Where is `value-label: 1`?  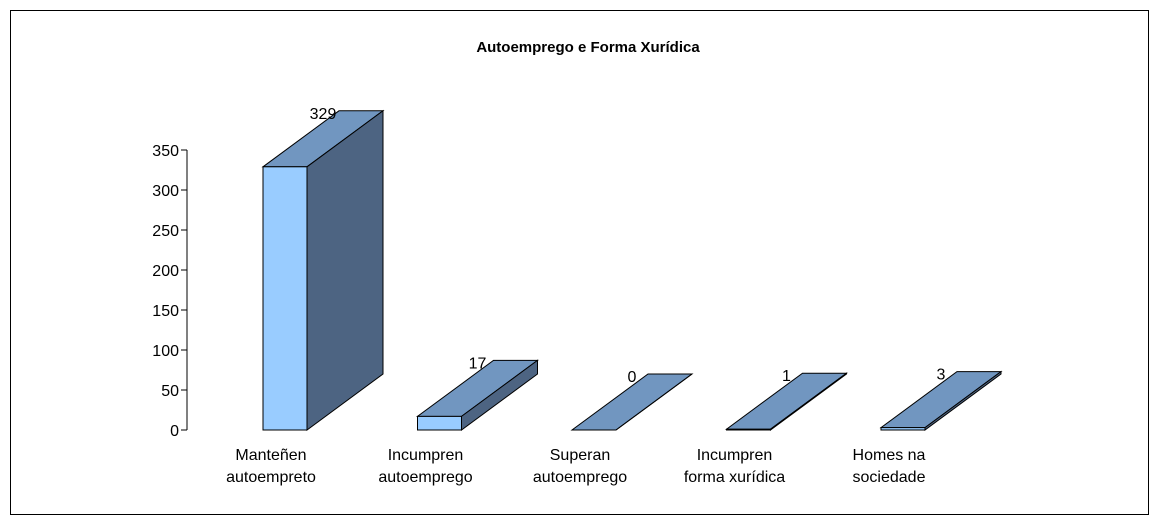
value-label: 1 is located at coordinates (786, 376).